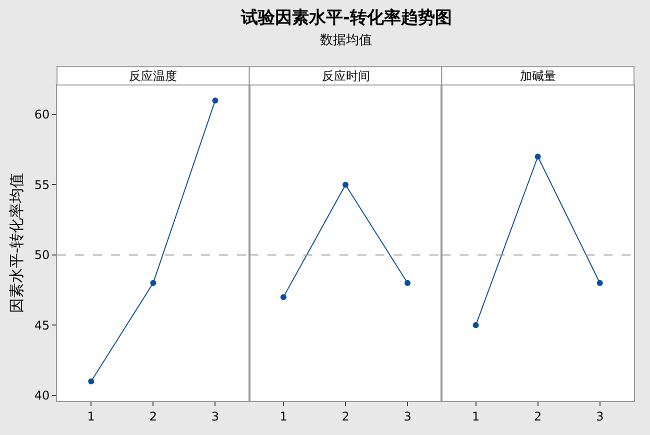 The width and height of the screenshot is (650, 435). Describe the element at coordinates (538, 76) in the screenshot. I see `chart-title: 加碱量` at that location.